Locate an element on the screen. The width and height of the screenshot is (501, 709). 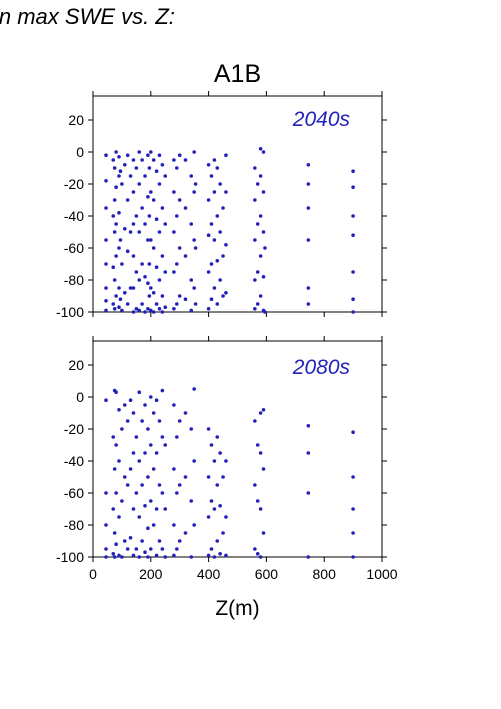
figure-title: in max SWE vs. Z: is located at coordinates (87, 16).